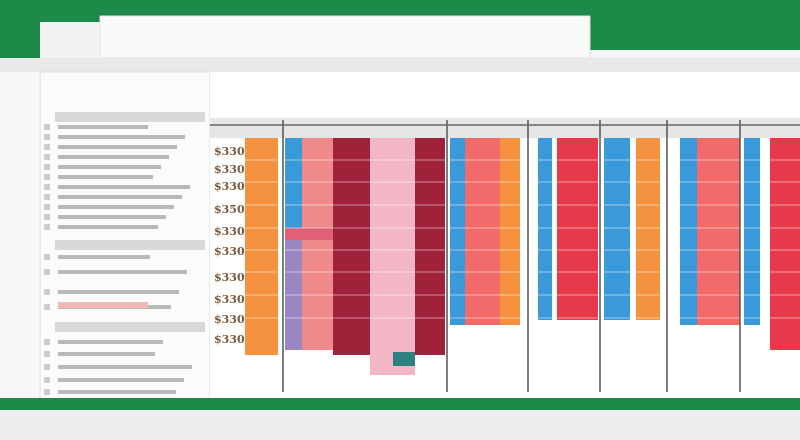 This screenshot has height=440, width=800. I want to click on formula-bar, so click(400, 65).